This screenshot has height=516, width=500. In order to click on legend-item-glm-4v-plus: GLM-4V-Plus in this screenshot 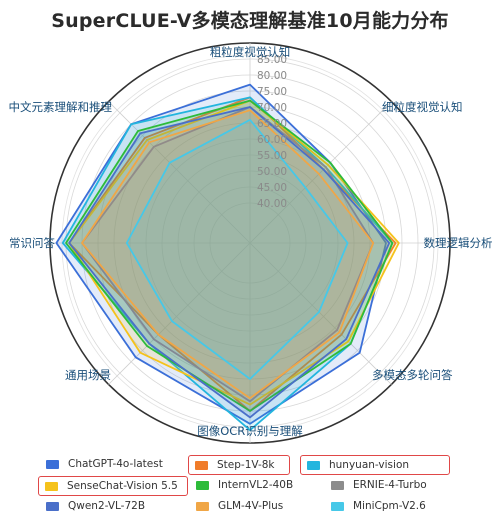, I will do `click(240, 506)`.